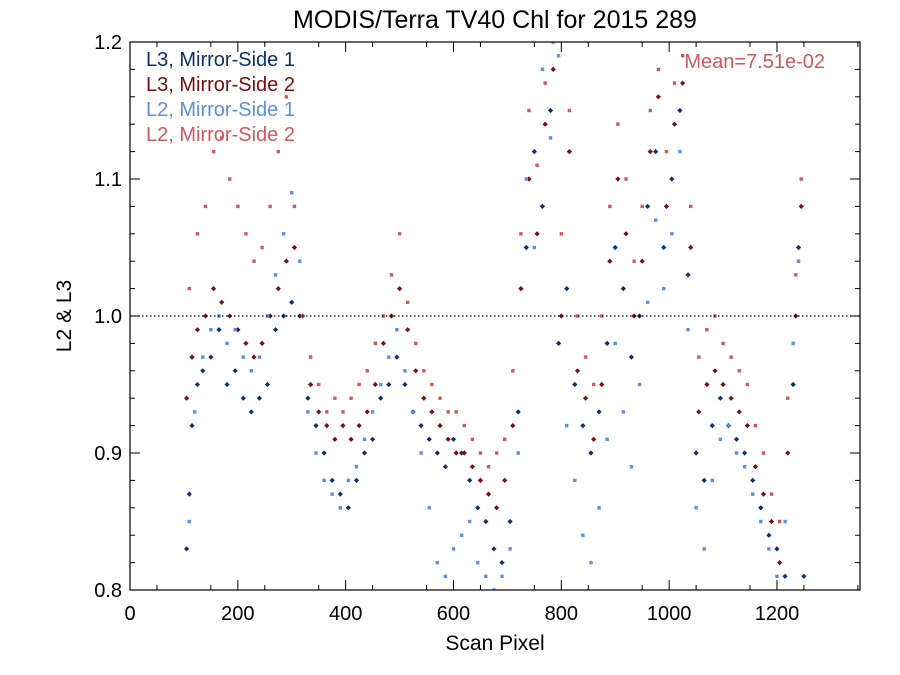 Image resolution: width=900 pixels, height=675 pixels. I want to click on x-tick-label: 600, so click(453, 614).